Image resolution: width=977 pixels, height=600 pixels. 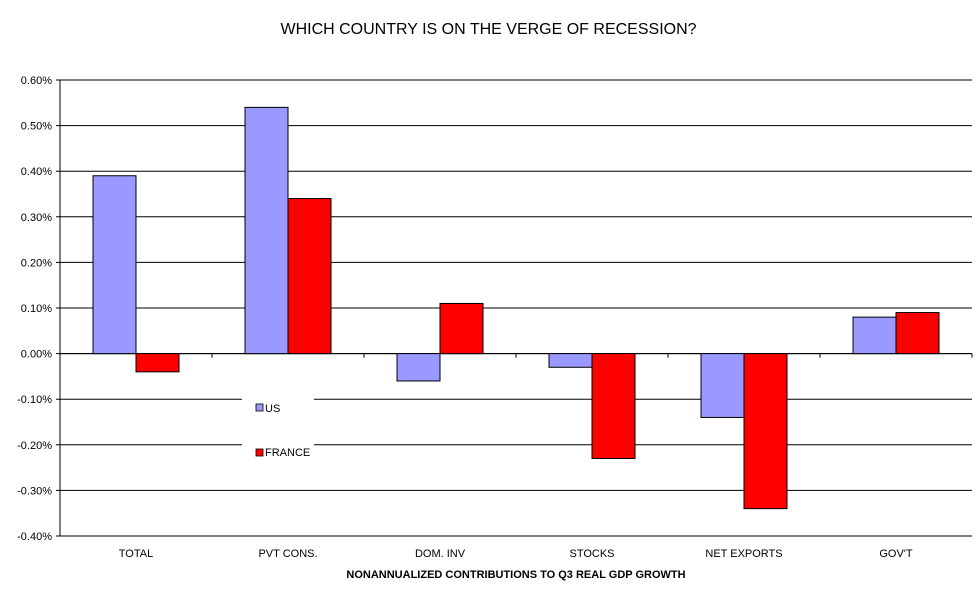 What do you see at coordinates (114, 265) in the screenshot?
I see `bar-us-total` at bounding box center [114, 265].